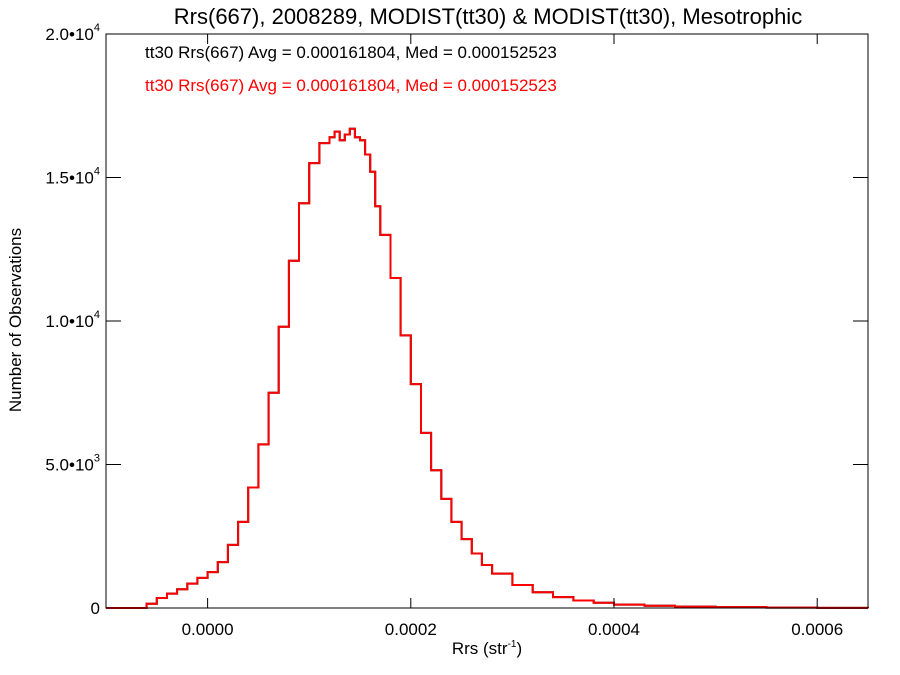 Image resolution: width=900 pixels, height=675 pixels. I want to click on y-tick-label: 0, so click(95, 608).